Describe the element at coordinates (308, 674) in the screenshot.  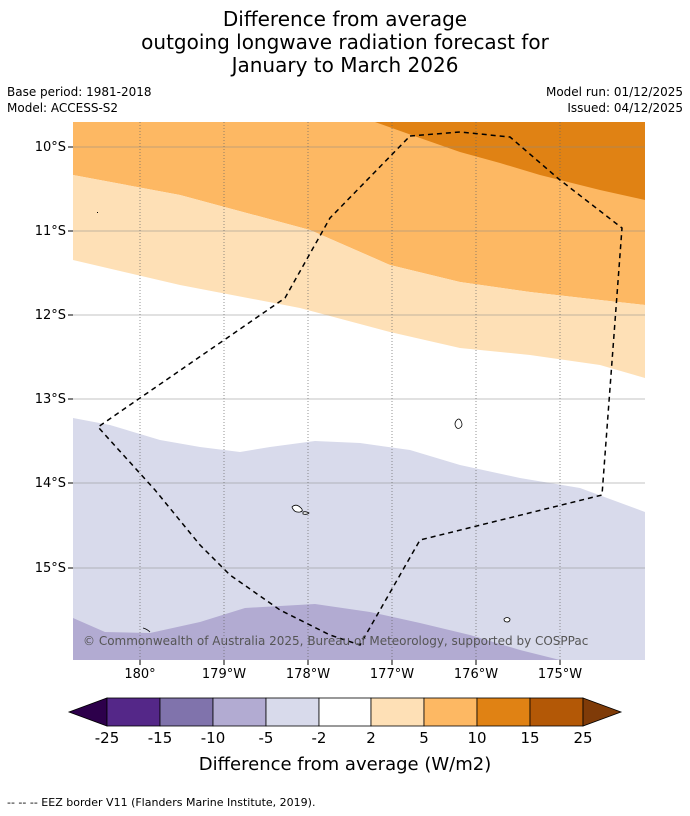
I see `lon-label: 178°W` at that location.